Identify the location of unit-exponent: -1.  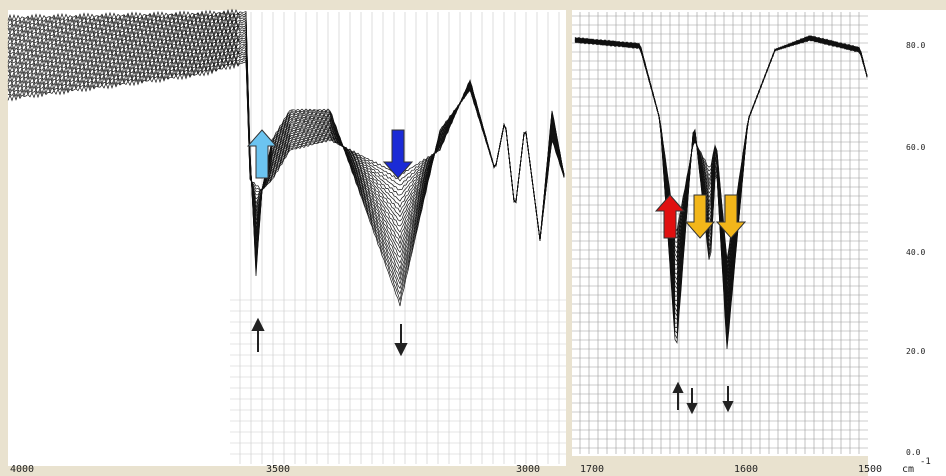
(925, 462).